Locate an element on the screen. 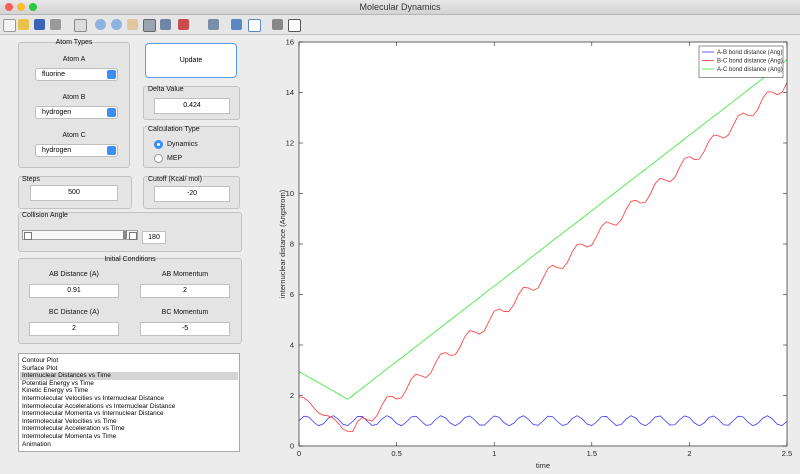 The width and height of the screenshot is (800, 474). brush-icon is located at coordinates (183, 24).